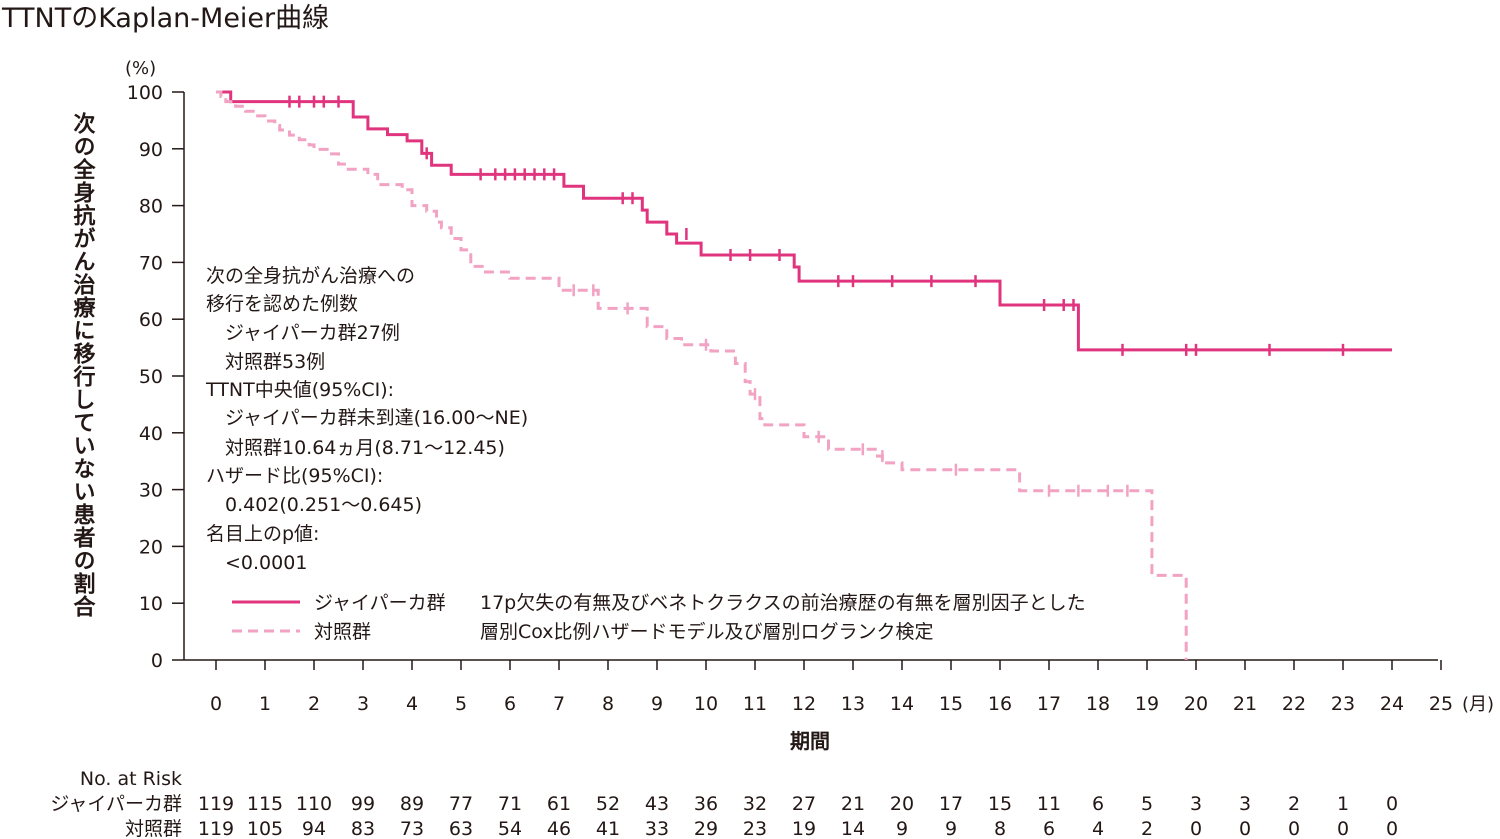  Describe the element at coordinates (314, 828) in the screenshot. I see `risk-value: 94` at that location.